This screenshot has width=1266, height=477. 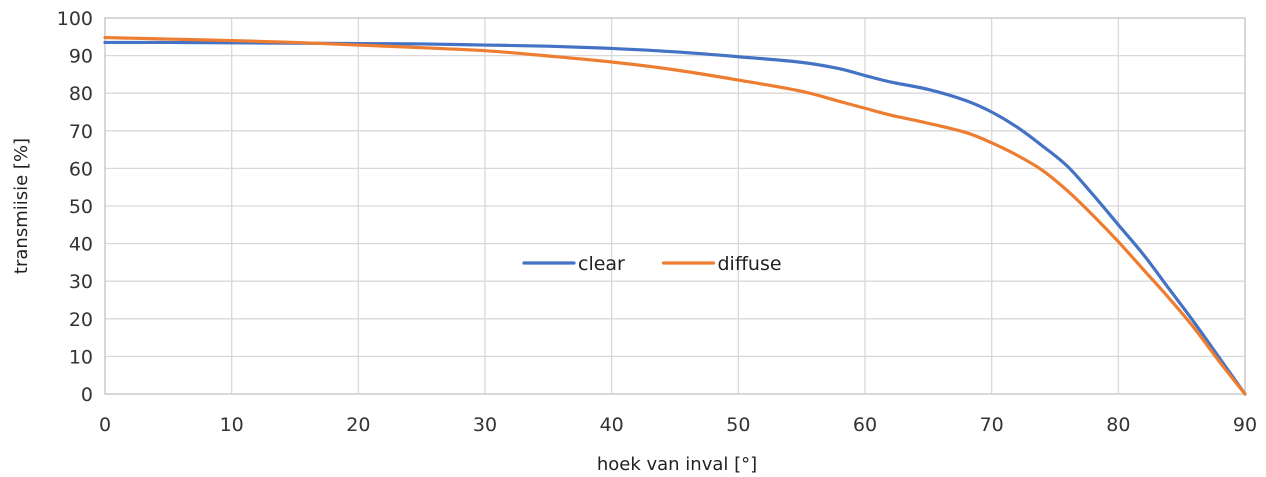 What do you see at coordinates (750, 264) in the screenshot?
I see `legend-label-diffuse: diffuse` at bounding box center [750, 264].